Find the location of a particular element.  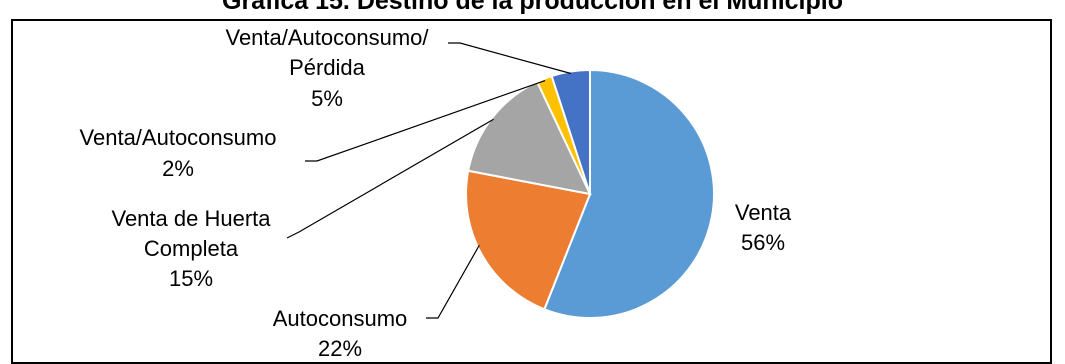

data-label-venta-autoconsumo: Venta/Autoconsumo 2% is located at coordinates (178, 153).